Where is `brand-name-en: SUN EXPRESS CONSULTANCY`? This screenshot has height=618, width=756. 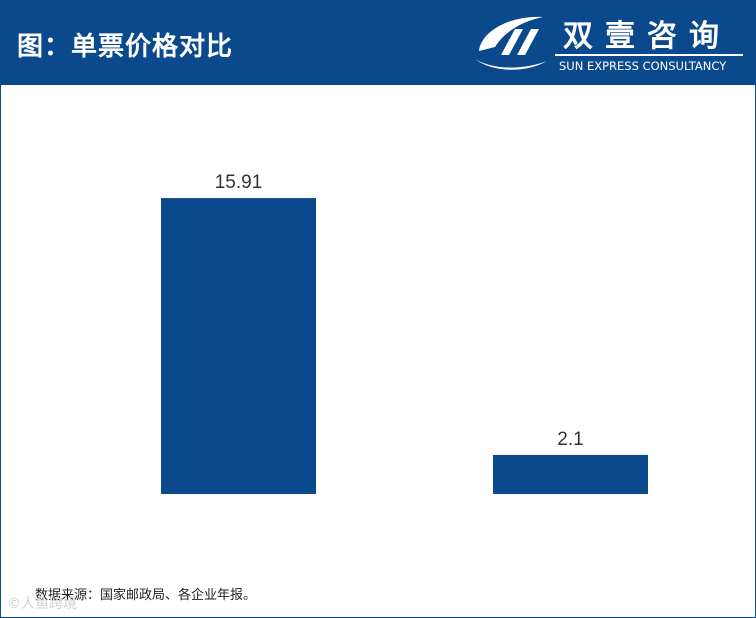
brand-name-en: SUN EXPRESS CONSULTANCY is located at coordinates (643, 66).